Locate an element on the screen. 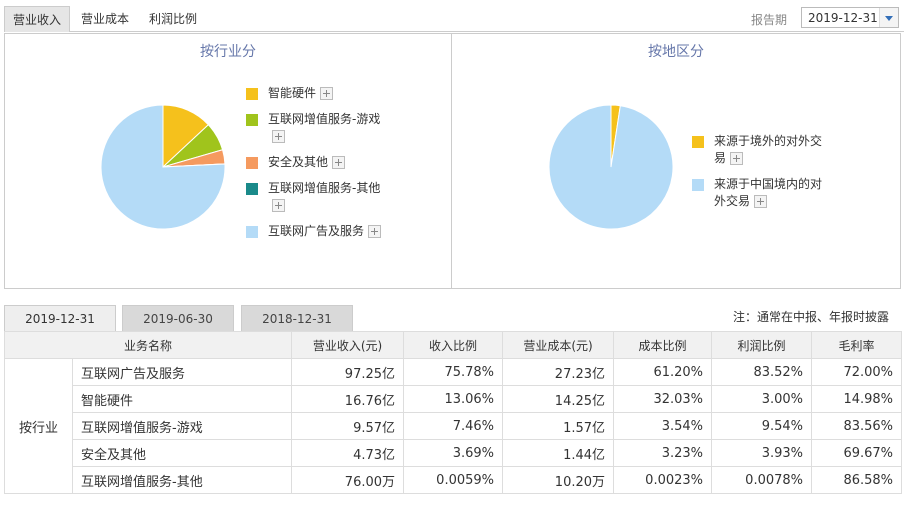  period-value: 2019-12-31 is located at coordinates (843, 18).